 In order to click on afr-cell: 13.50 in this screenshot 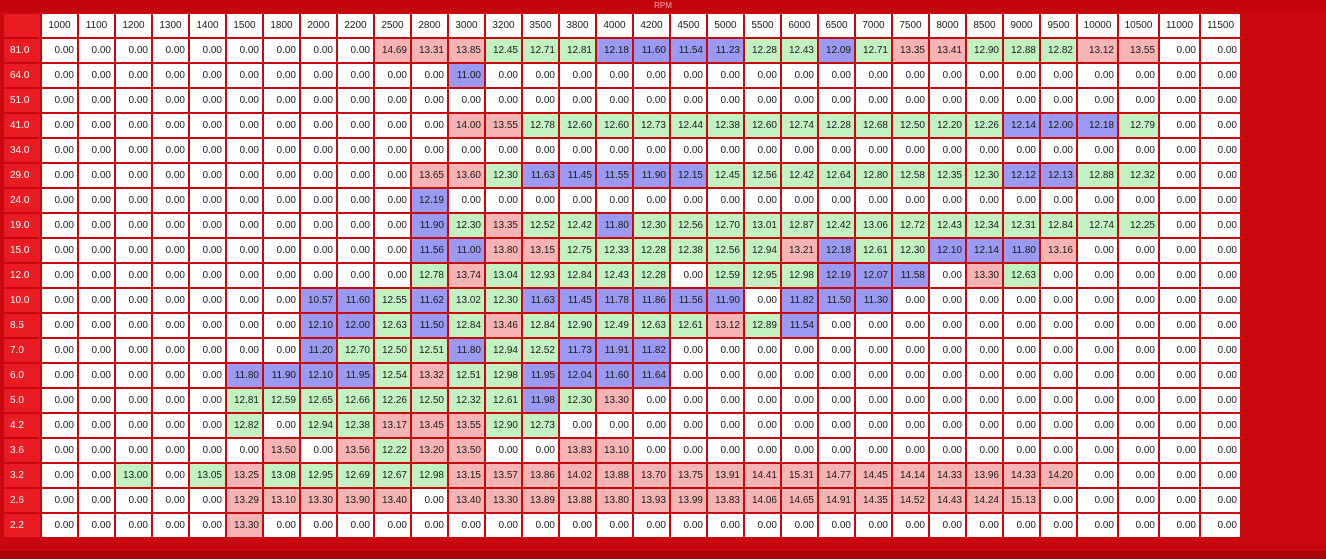, I will do `click(466, 450)`.